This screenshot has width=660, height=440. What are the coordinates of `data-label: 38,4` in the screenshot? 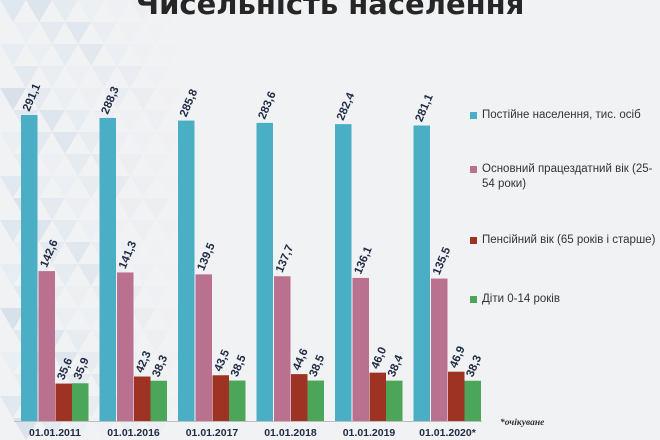 It's located at (396, 366).